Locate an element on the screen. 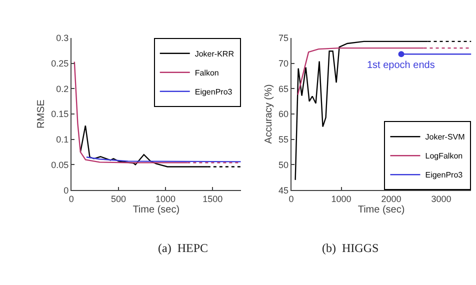 This screenshot has width=476, height=285. y-tick-label: 0.15 is located at coordinates (60, 114).